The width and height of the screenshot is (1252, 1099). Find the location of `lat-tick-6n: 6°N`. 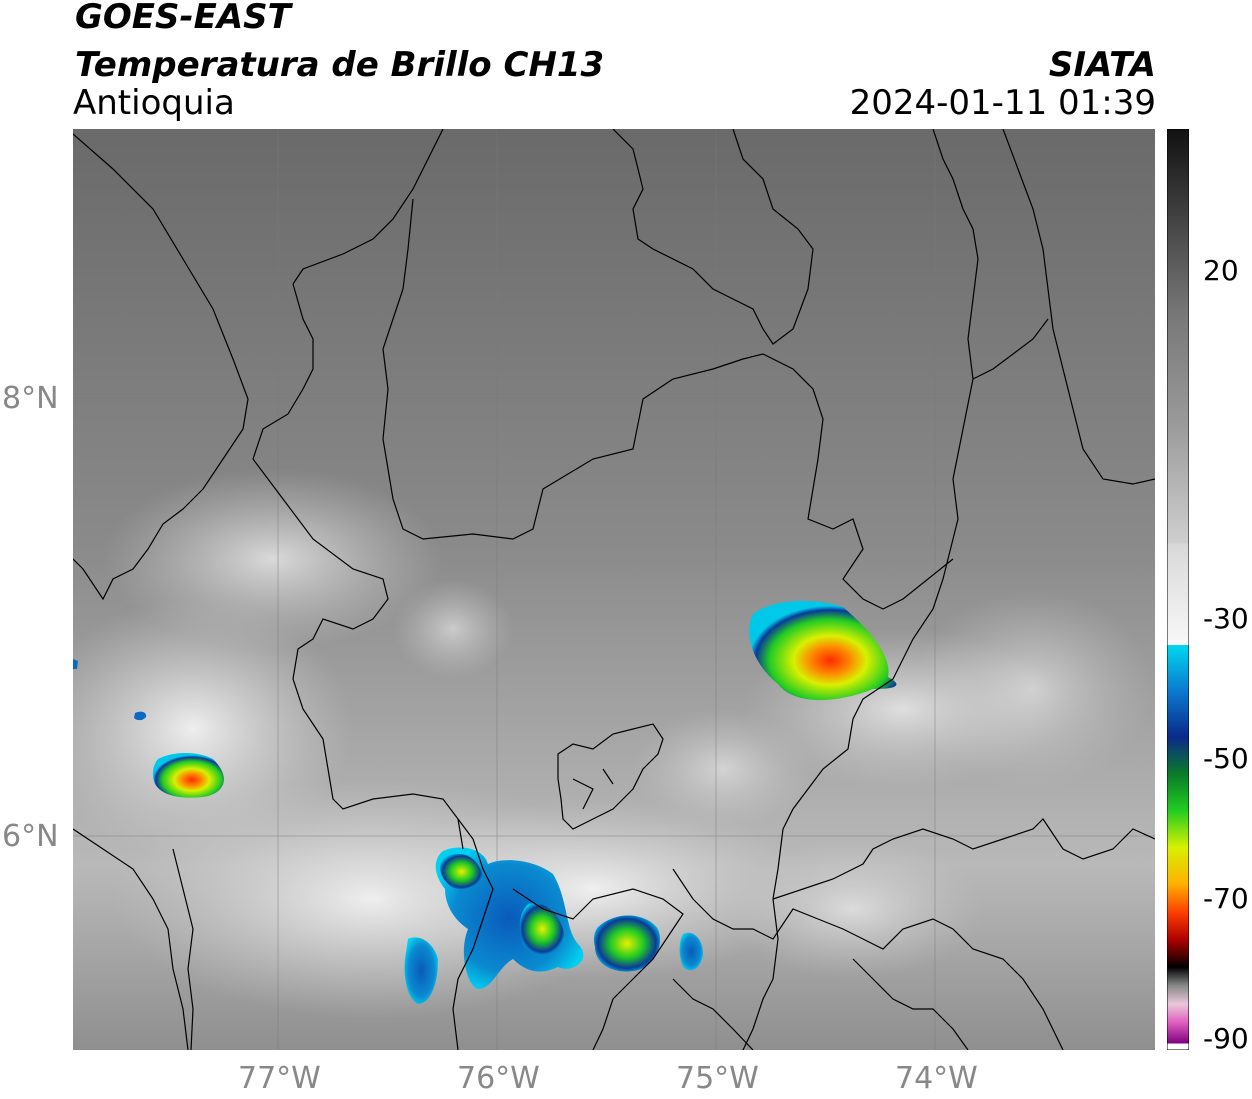

lat-tick-6n: 6°N is located at coordinates (30, 836).